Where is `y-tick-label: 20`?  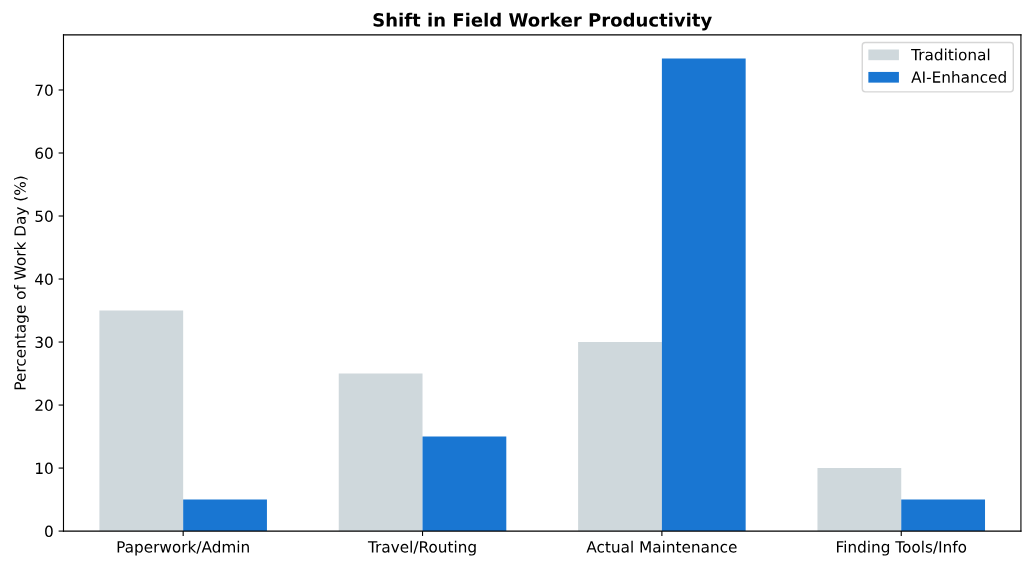
y-tick-label: 20 is located at coordinates (44, 405).